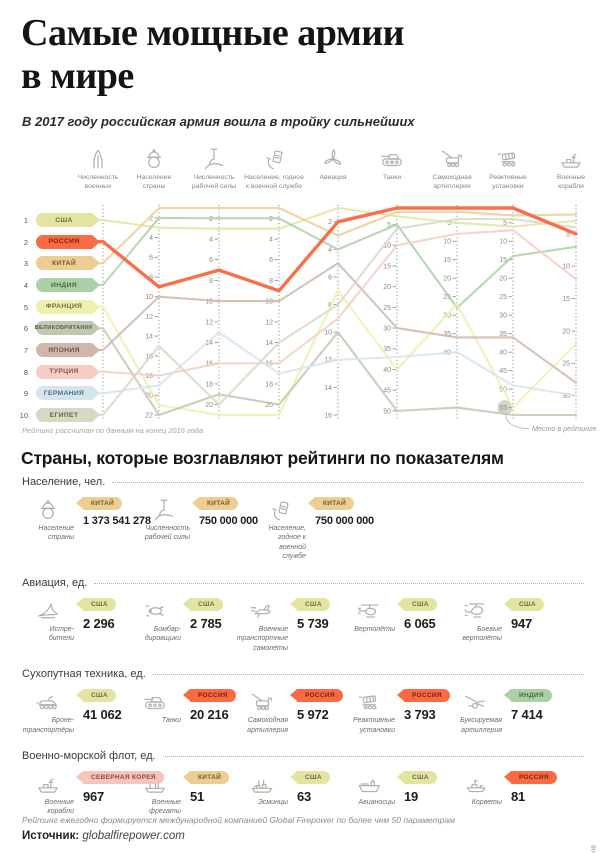 This screenshot has width=600, height=853. I want to click on source-line: Источник: globalfirepower.com, so click(103, 836).